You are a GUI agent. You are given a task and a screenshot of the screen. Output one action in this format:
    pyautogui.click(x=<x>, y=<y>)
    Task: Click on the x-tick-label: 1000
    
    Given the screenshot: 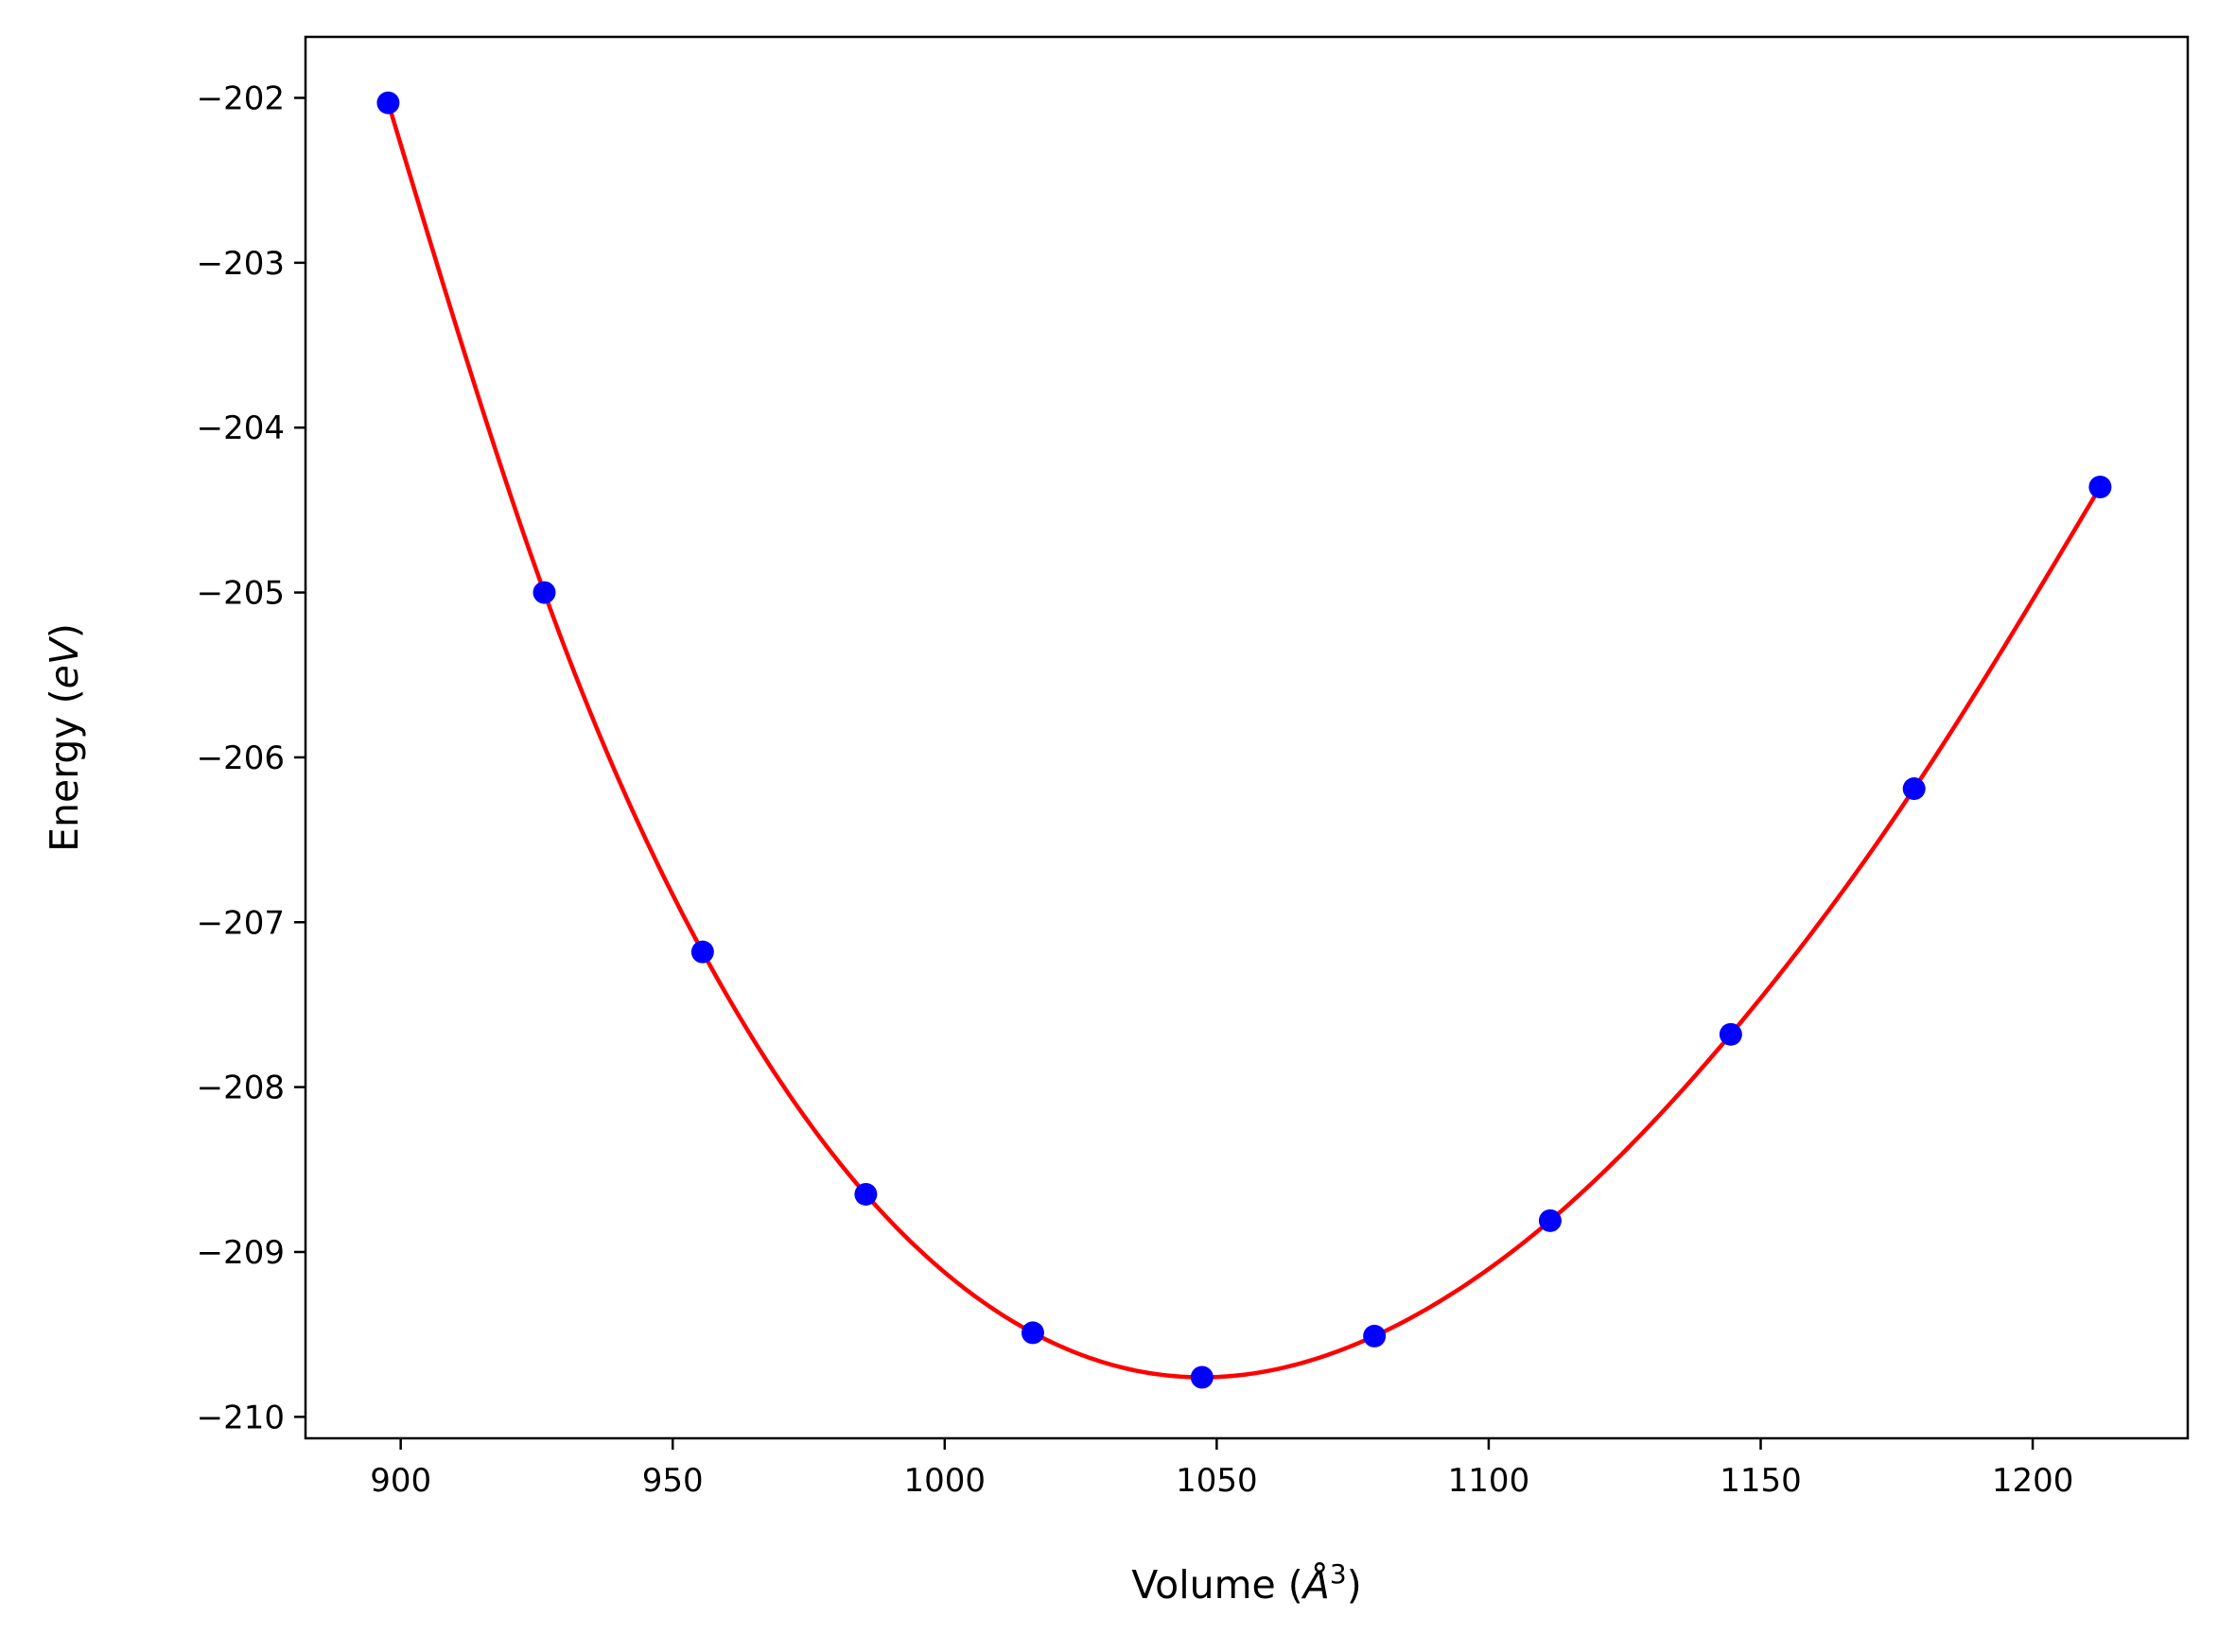 What is the action you would take?
    pyautogui.click(x=945, y=1481)
    